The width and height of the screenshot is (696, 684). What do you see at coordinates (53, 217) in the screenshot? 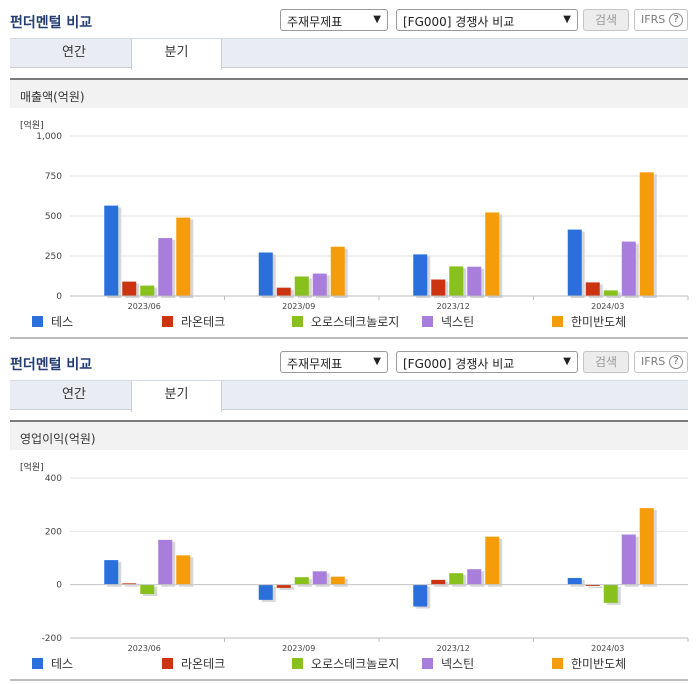
I see `y-tick-label: 500` at bounding box center [53, 217].